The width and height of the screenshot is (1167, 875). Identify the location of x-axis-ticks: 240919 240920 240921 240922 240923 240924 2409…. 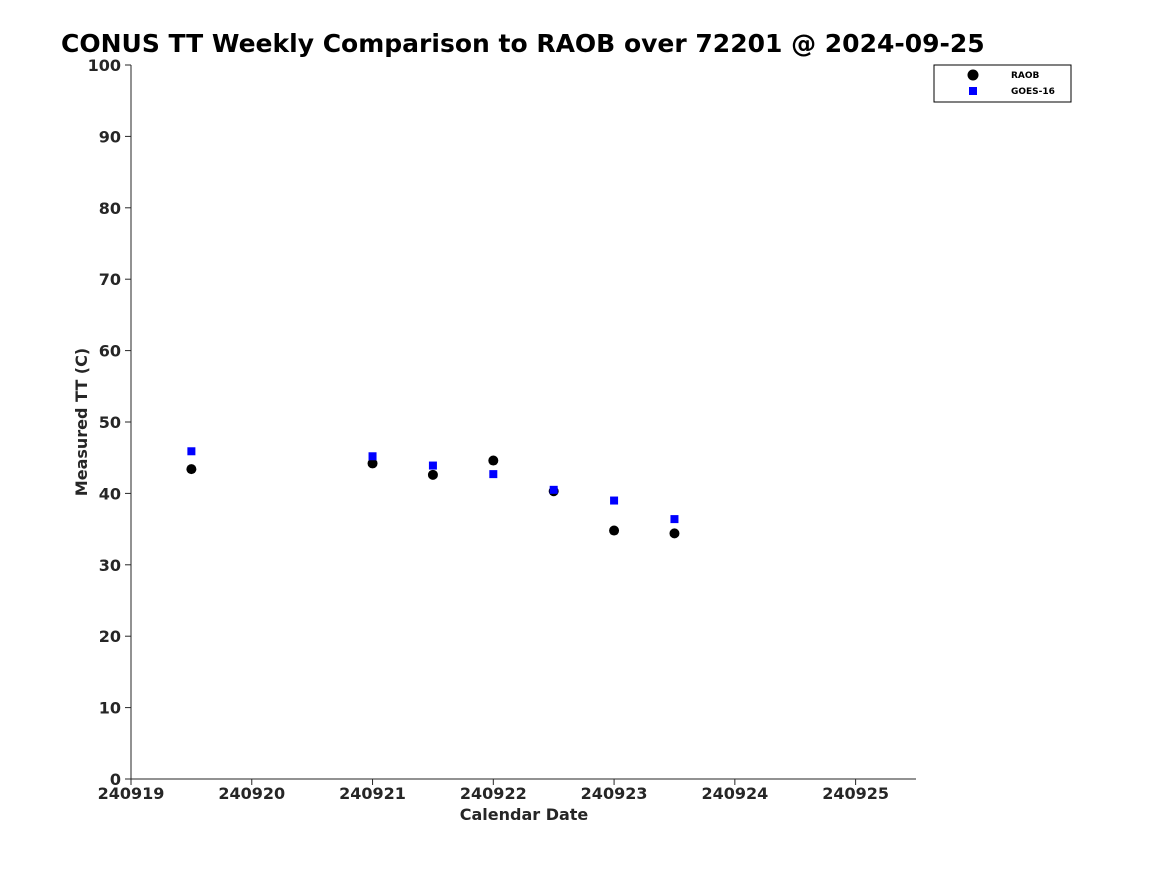
(493, 791).